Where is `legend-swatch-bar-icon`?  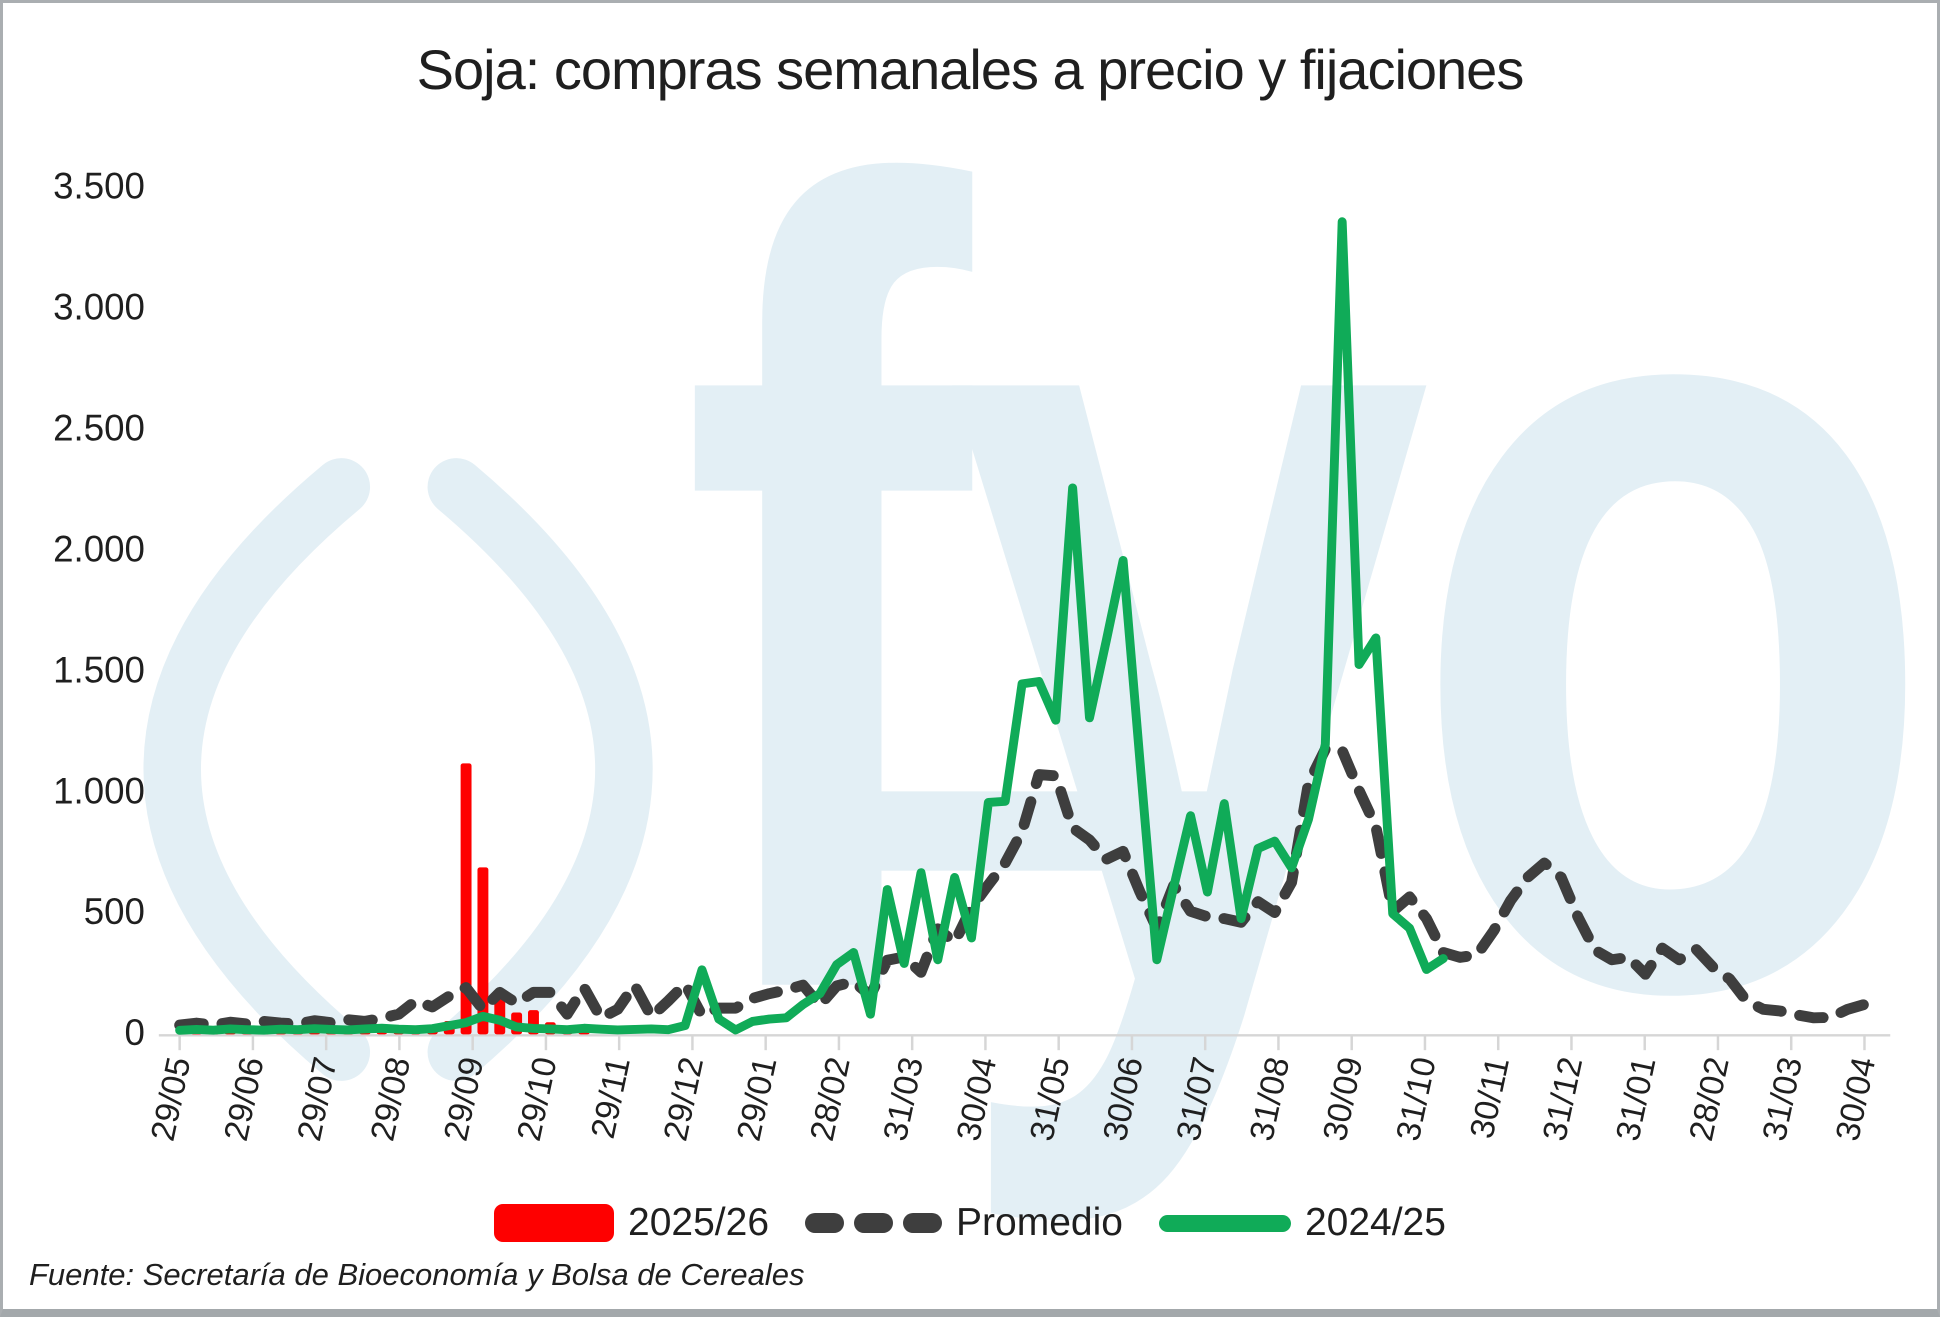
legend-swatch-bar-icon is located at coordinates (554, 1223).